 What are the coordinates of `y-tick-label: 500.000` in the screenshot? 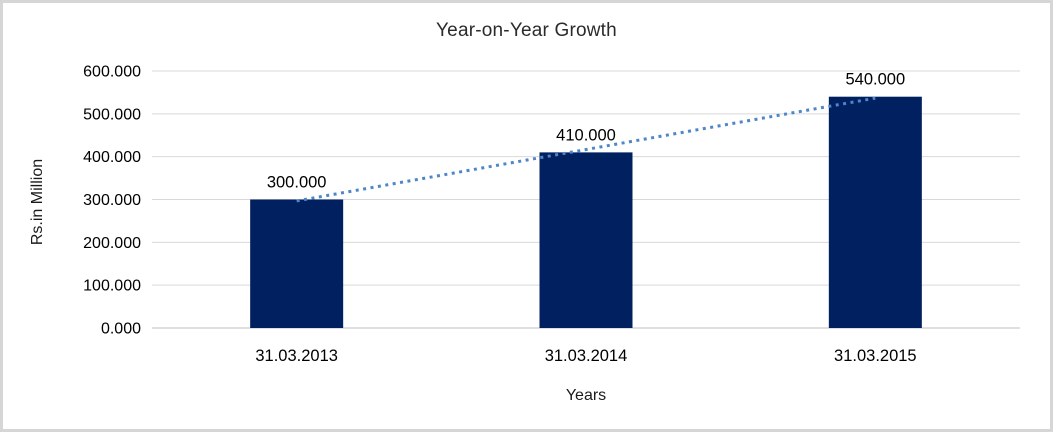 It's located at (112, 114).